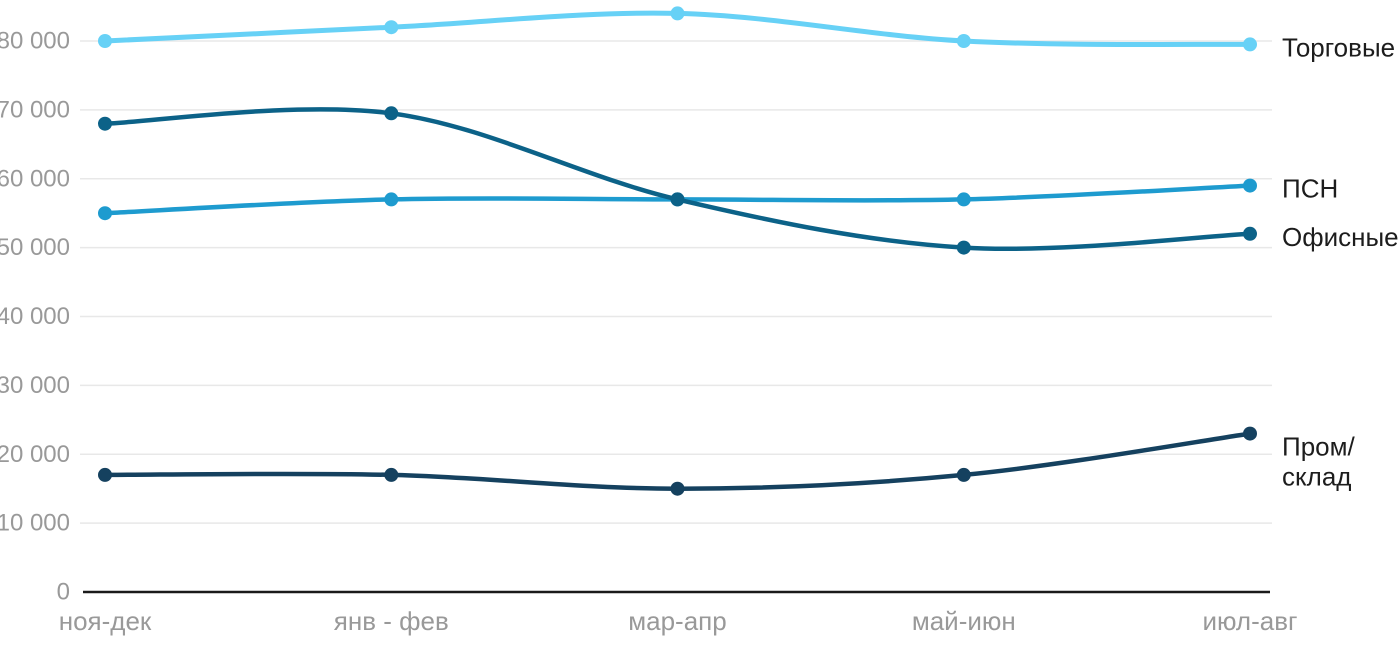  Describe the element at coordinates (35, 454) in the screenshot. I see `y-tick-label-20000: 20 000` at that location.